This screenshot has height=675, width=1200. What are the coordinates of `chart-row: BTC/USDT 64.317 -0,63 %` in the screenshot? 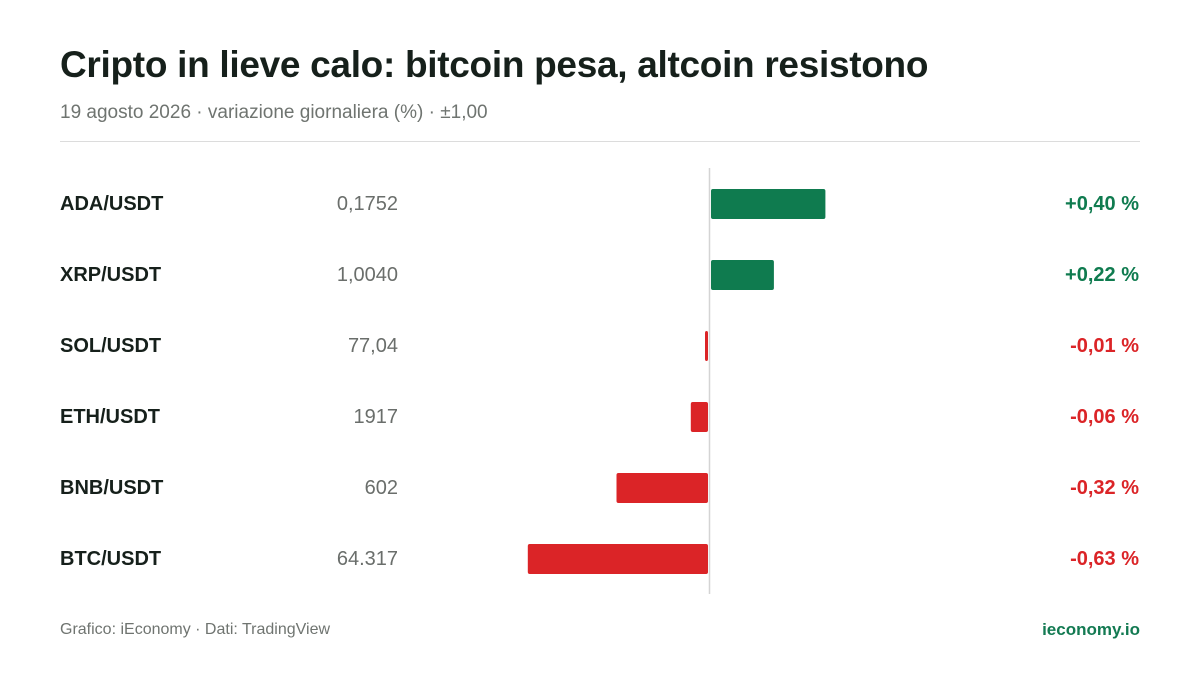 It's located at (599, 559).